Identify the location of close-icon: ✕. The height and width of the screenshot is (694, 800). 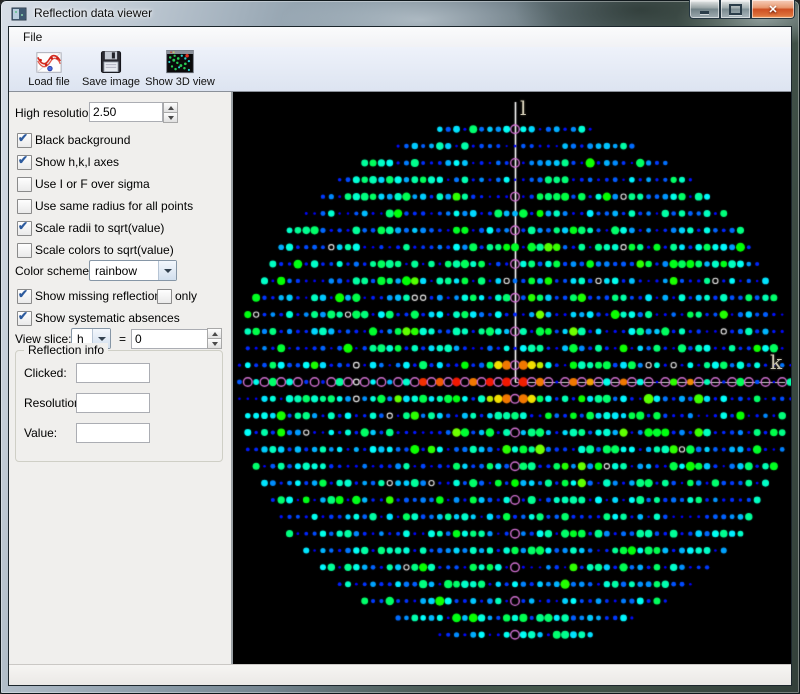
(773, 9).